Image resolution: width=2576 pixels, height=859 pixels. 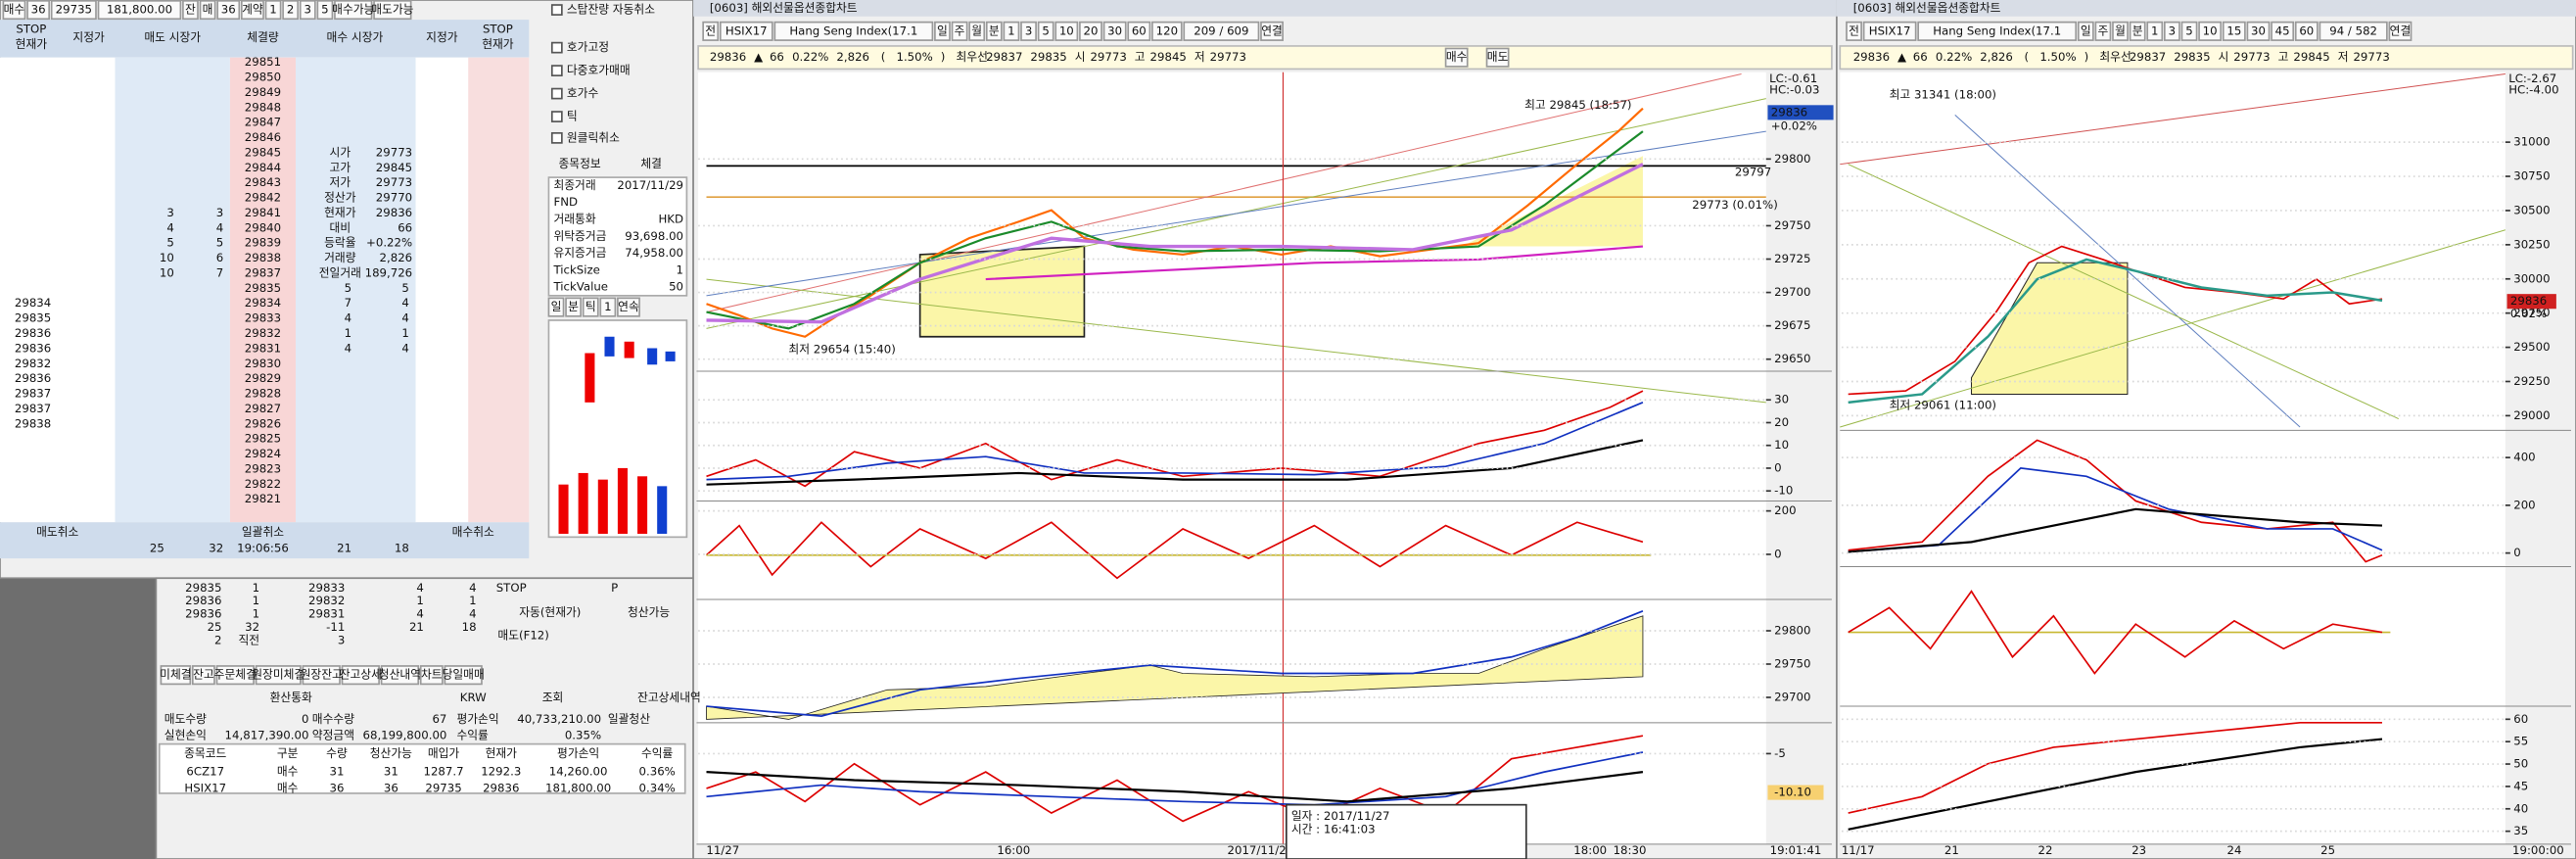 What do you see at coordinates (322, 675) in the screenshot?
I see `account-tab: 원장잔고` at bounding box center [322, 675].